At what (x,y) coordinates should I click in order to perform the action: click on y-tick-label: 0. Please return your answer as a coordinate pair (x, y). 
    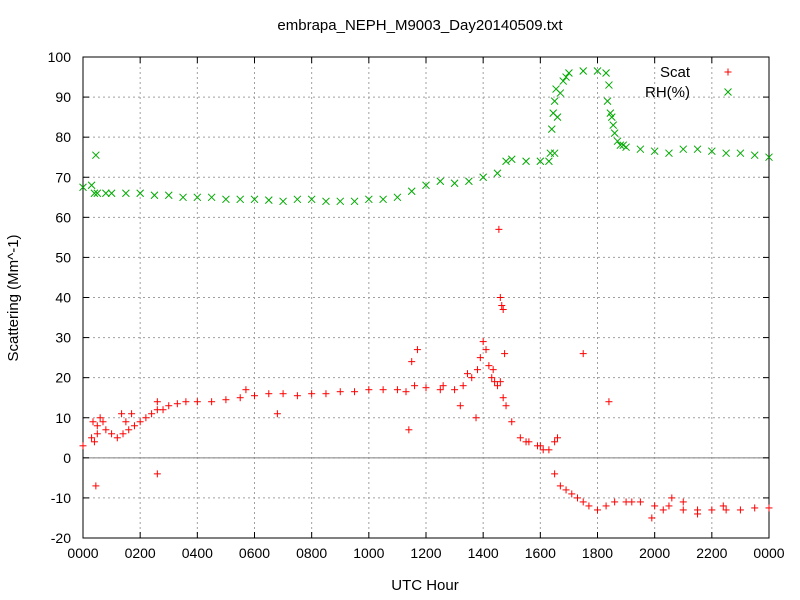
    Looking at the image, I should click on (67, 458).